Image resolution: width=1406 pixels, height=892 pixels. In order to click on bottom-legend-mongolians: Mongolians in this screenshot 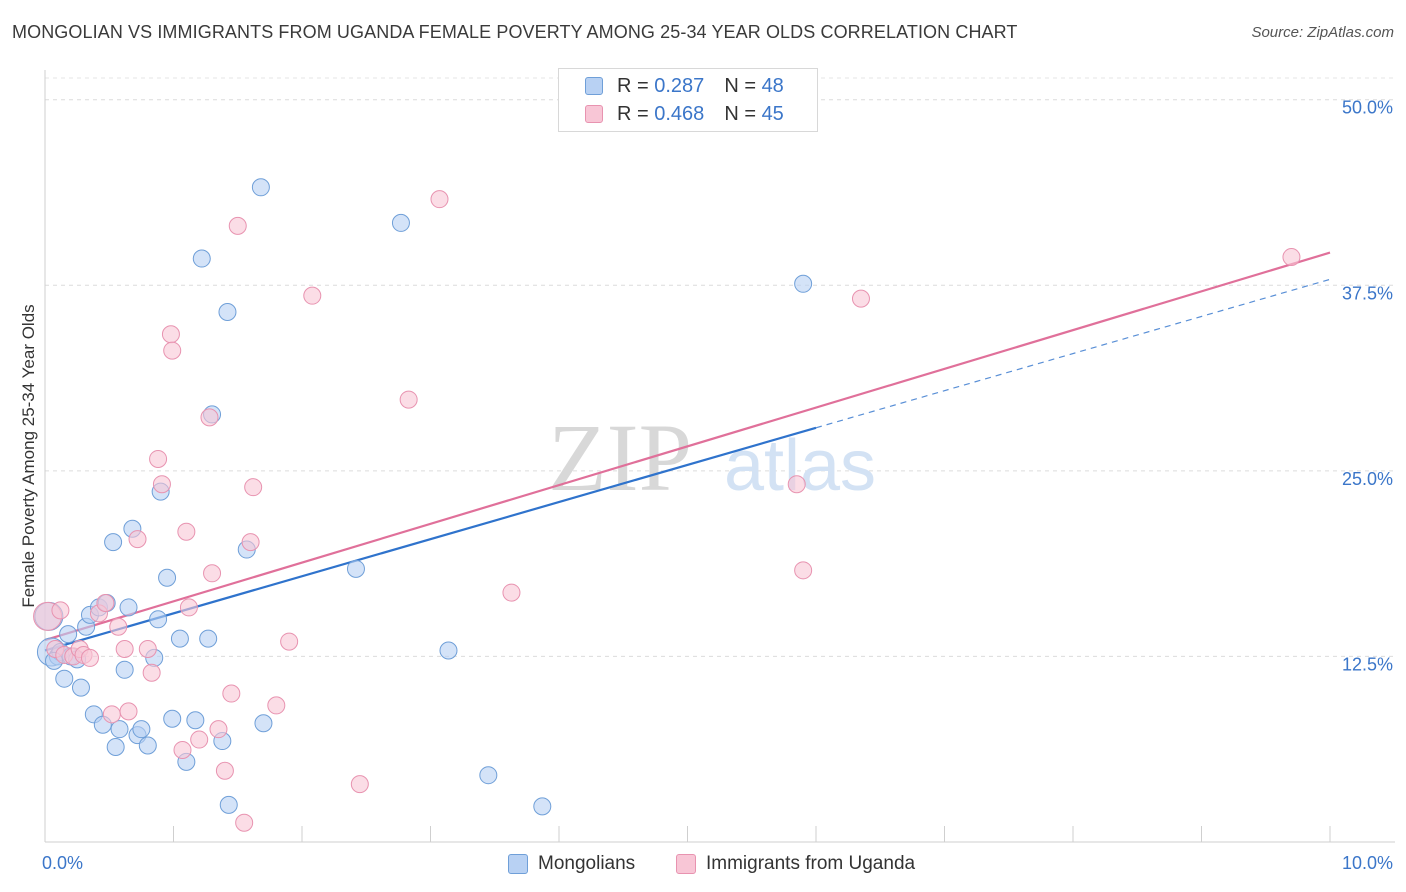, I will do `click(571, 864)`.